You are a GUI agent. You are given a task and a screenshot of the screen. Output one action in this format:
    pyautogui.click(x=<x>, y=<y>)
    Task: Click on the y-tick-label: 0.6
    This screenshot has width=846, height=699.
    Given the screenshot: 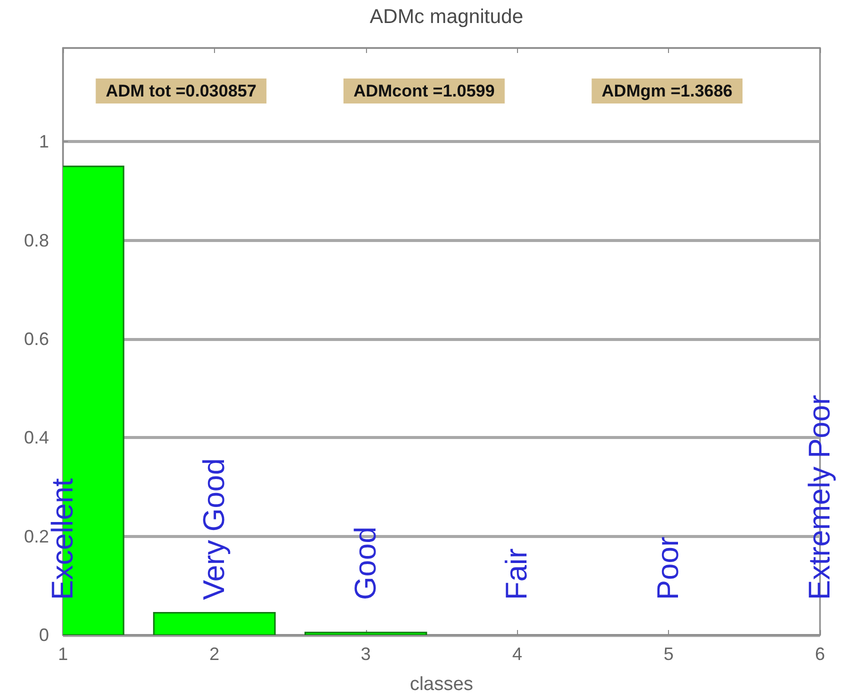 What is the action you would take?
    pyautogui.click(x=36, y=339)
    